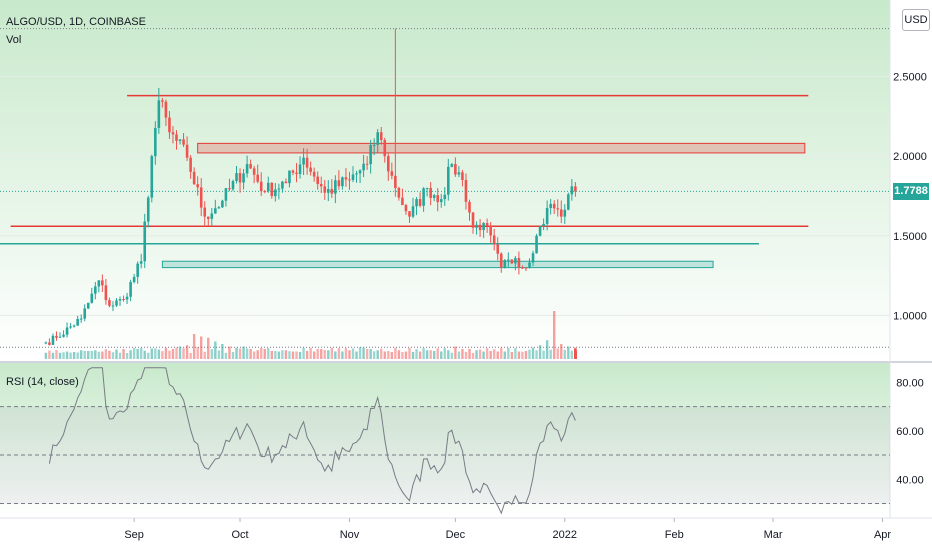 This screenshot has height=550, width=932. What do you see at coordinates (14, 40) in the screenshot?
I see `volume-legend-label: Vol` at bounding box center [14, 40].